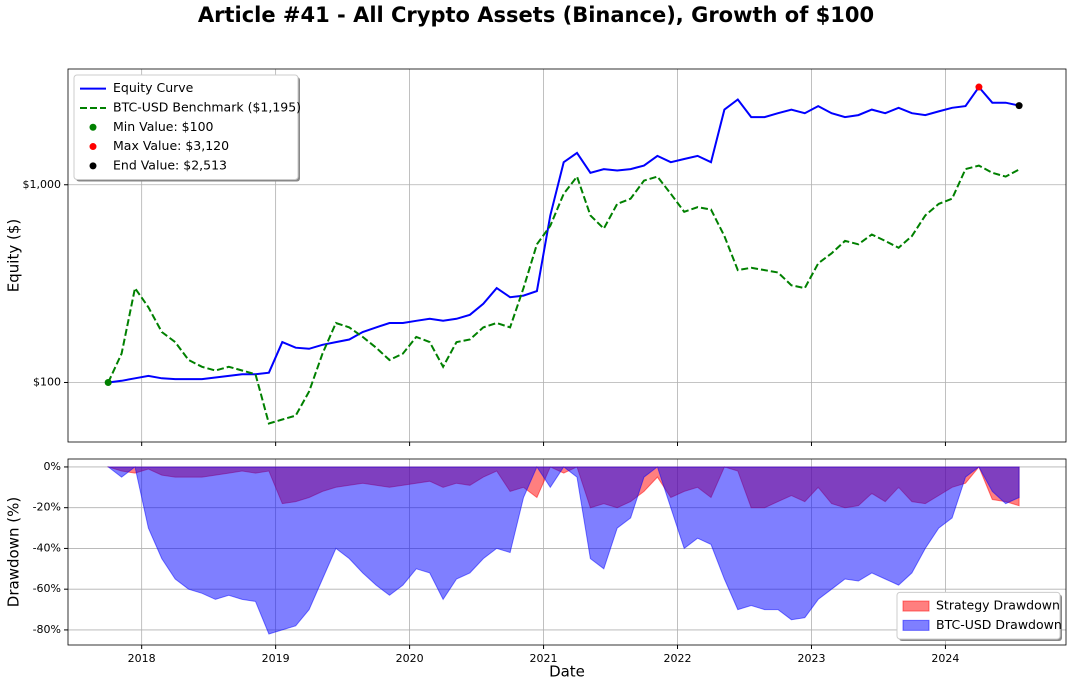 This screenshot has height=687, width=1072. What do you see at coordinates (142, 658) in the screenshot?
I see `x-tick-label: 2018` at bounding box center [142, 658].